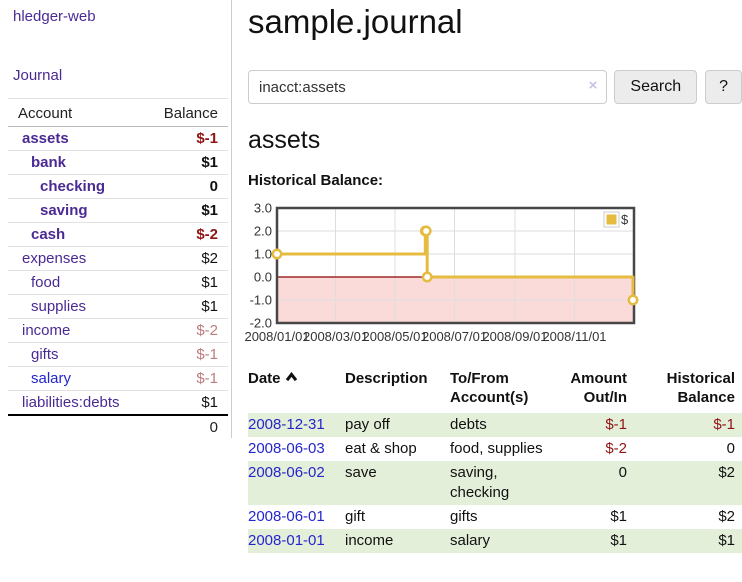 The image size is (742, 582). I want to click on account-link: gifts, so click(45, 354).